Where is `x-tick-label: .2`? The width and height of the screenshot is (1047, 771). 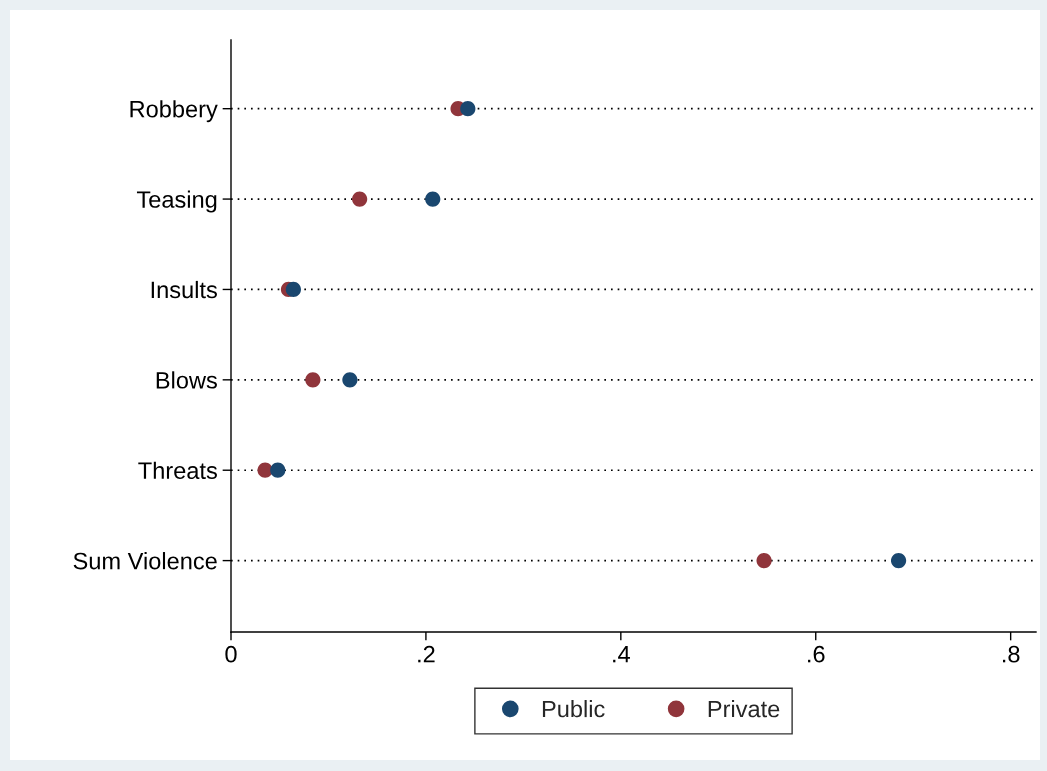 x-tick-label: .2 is located at coordinates (426, 654).